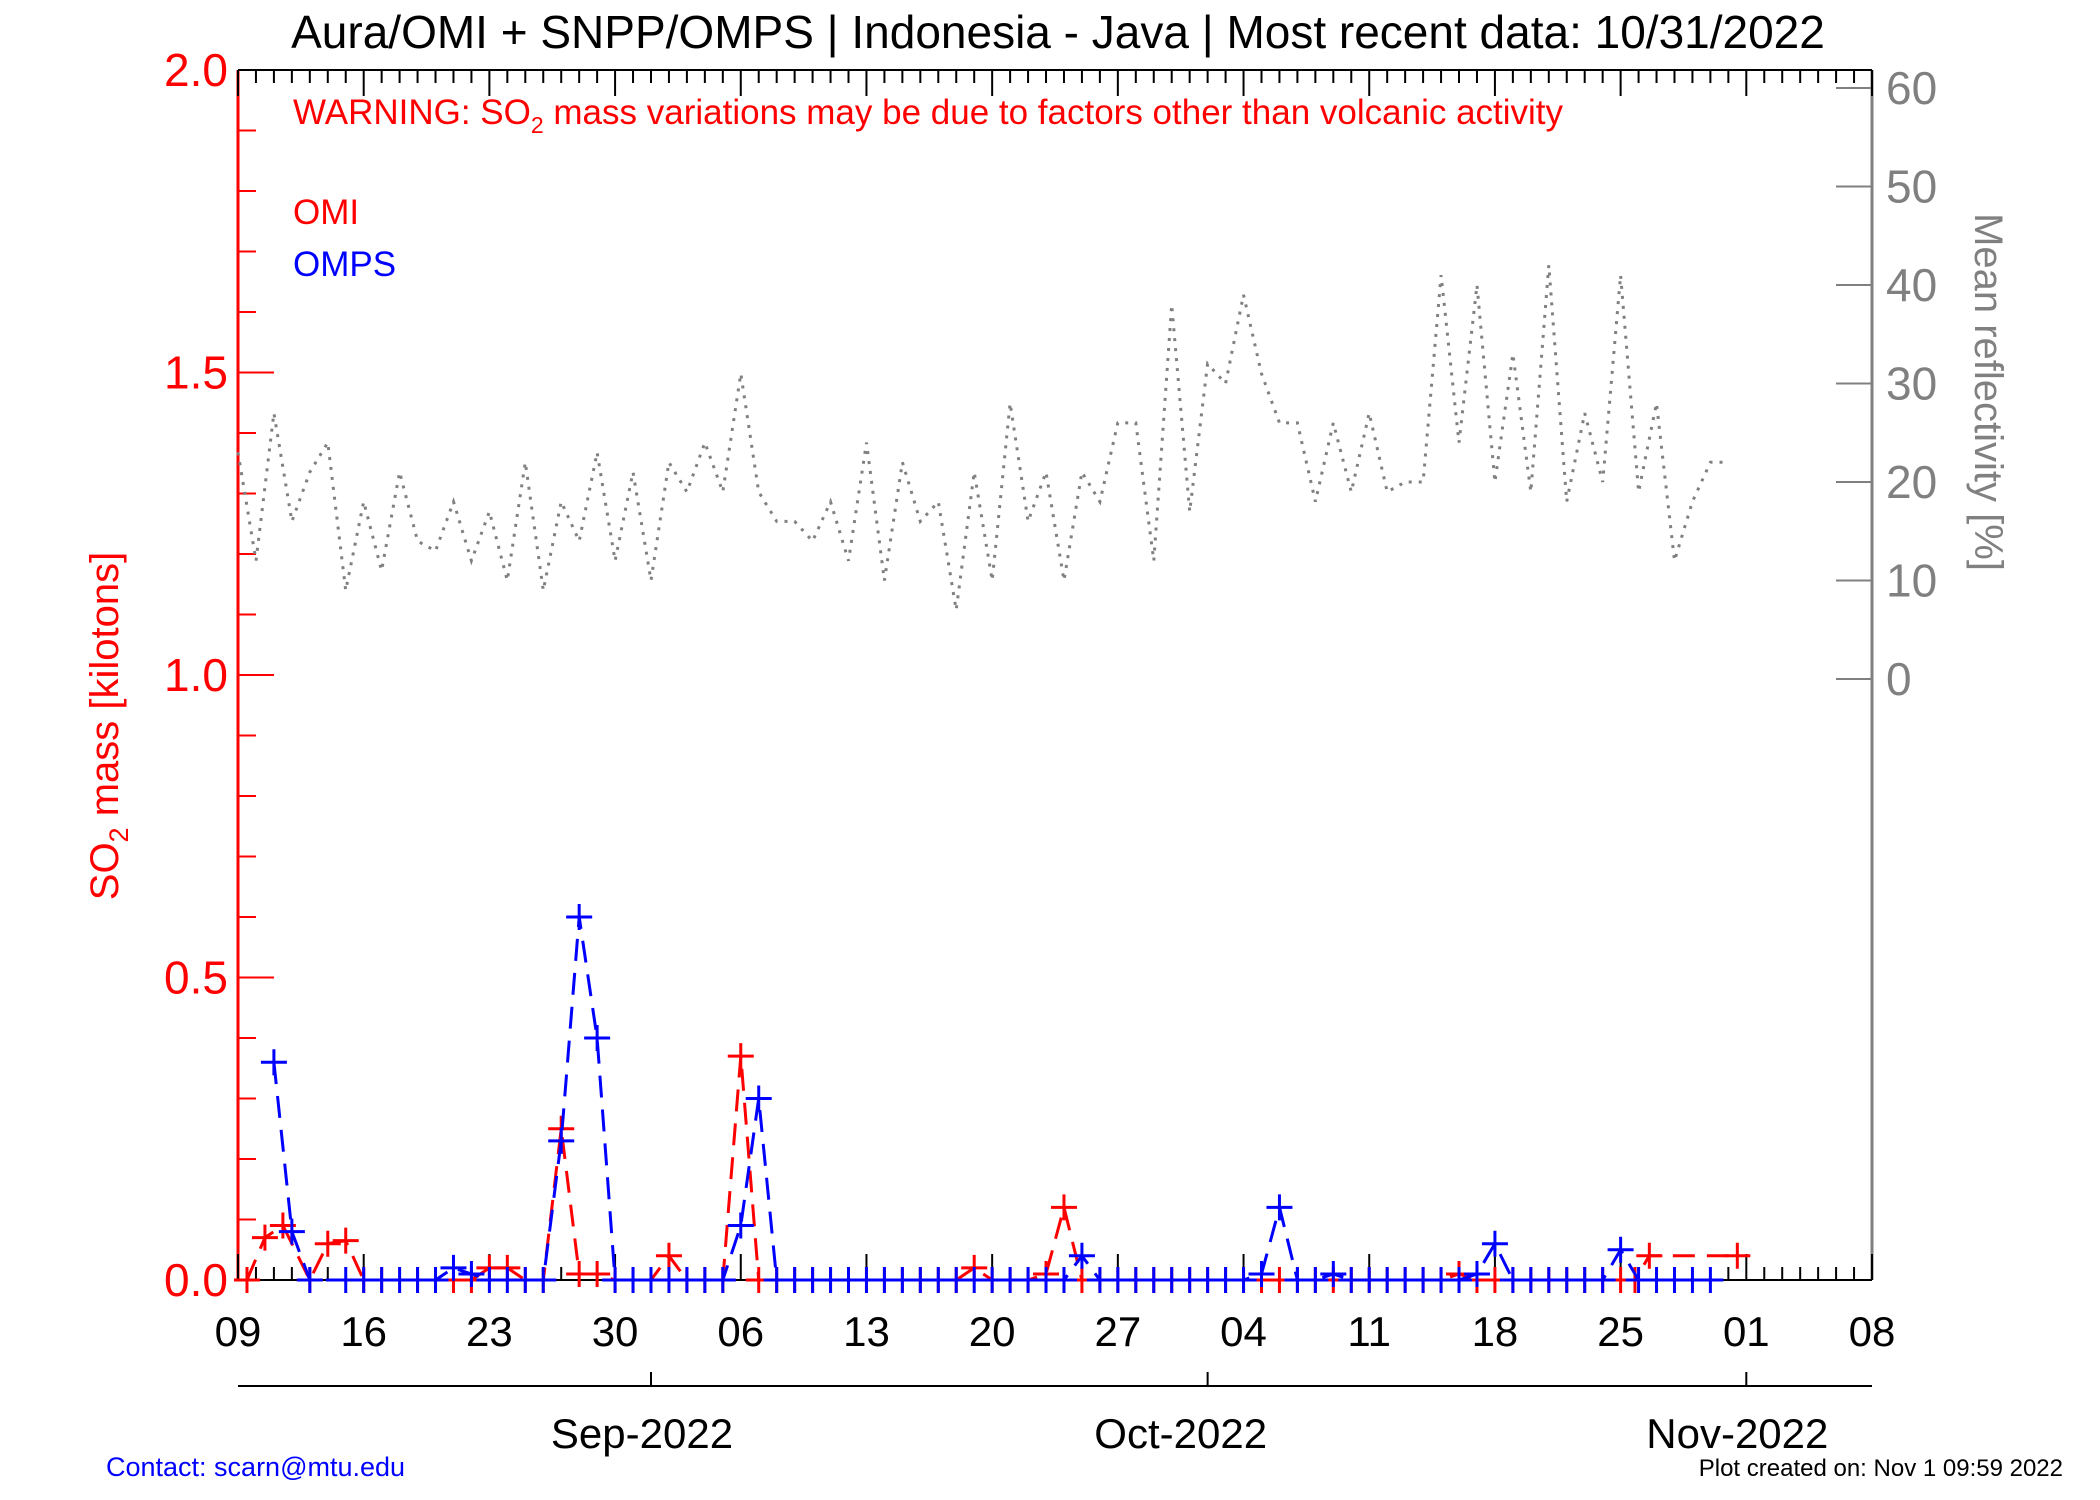  I want to click on x-tick-label: 25, so click(1620, 1331).